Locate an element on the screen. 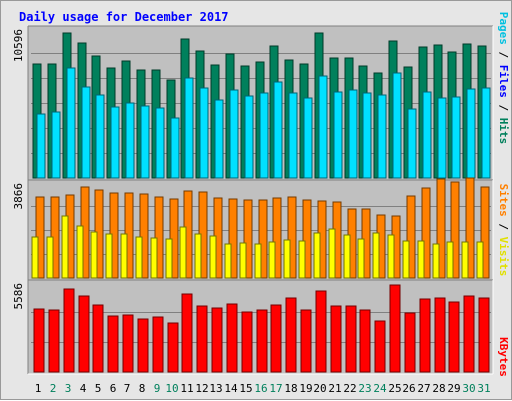  x-tick-label: 27 is located at coordinates (423, 388).